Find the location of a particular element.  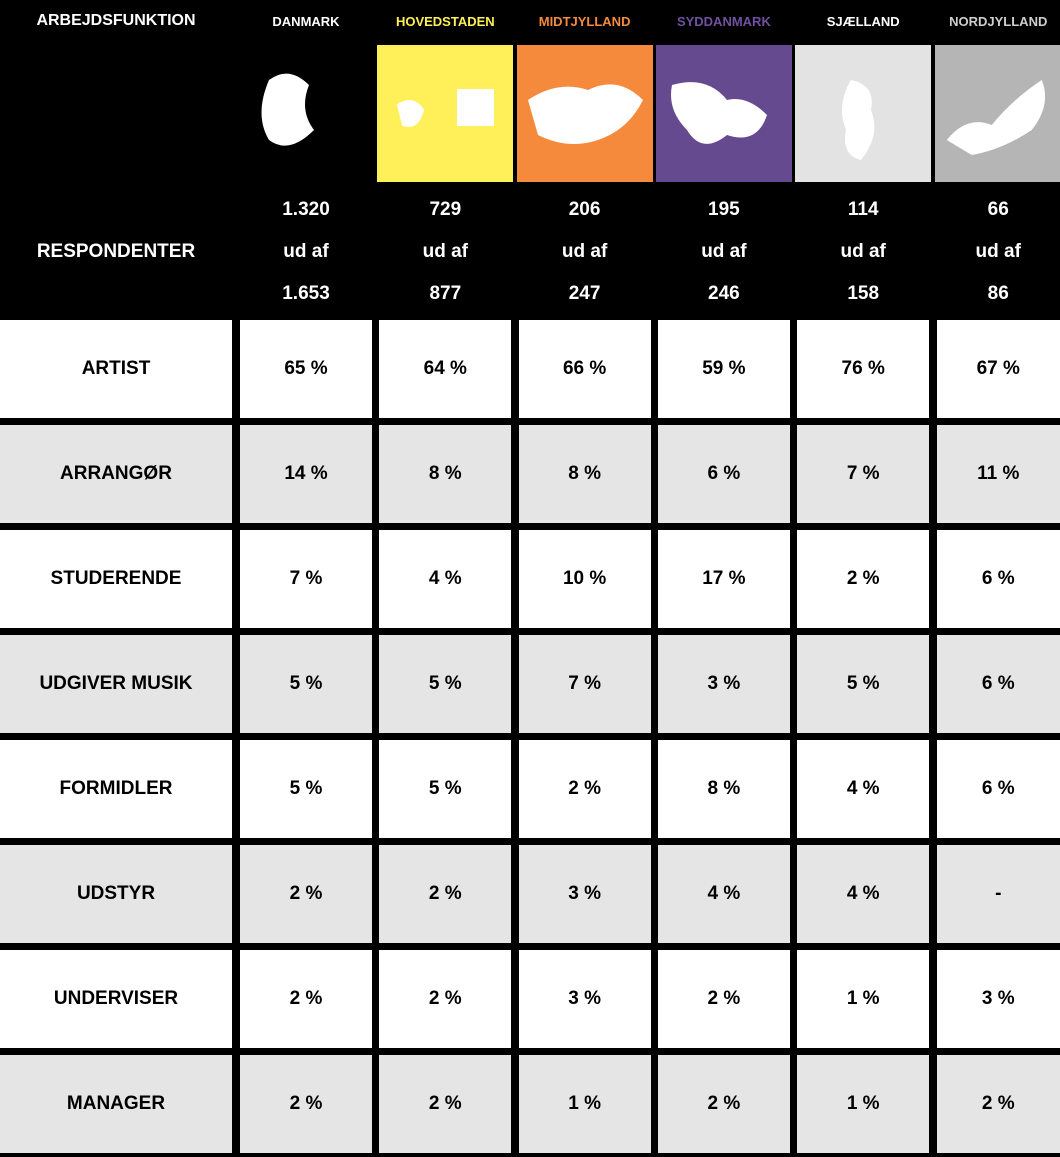

respondents-cell: 729 ud af 877 is located at coordinates (445, 251).